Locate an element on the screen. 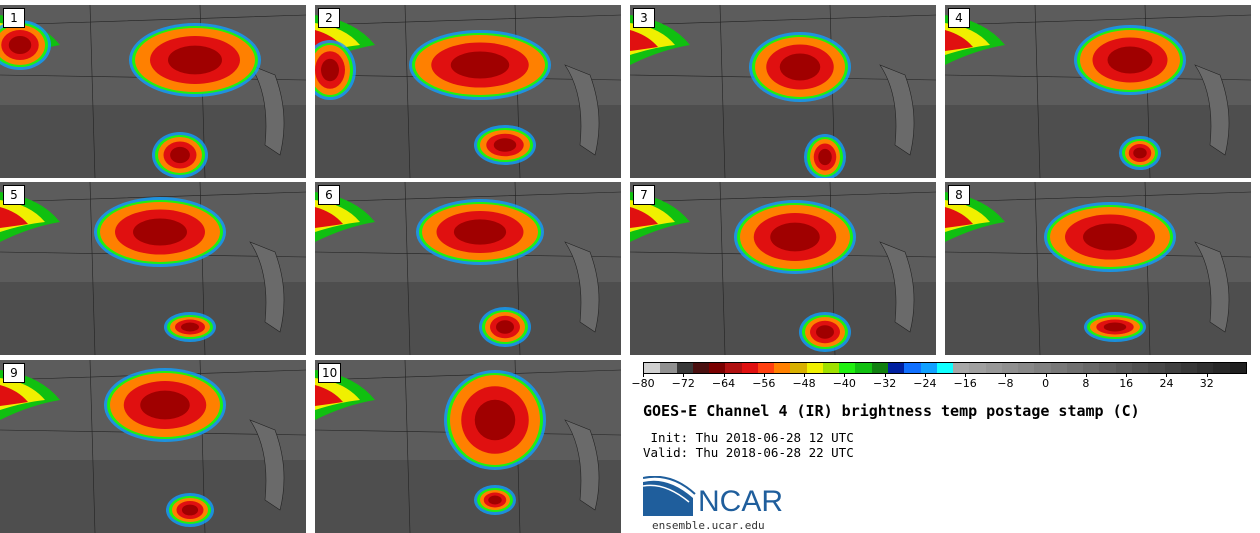 Image resolution: width=1260 pixels, height=533 pixels. postage-stamp-panel: 1 is located at coordinates (153, 91).